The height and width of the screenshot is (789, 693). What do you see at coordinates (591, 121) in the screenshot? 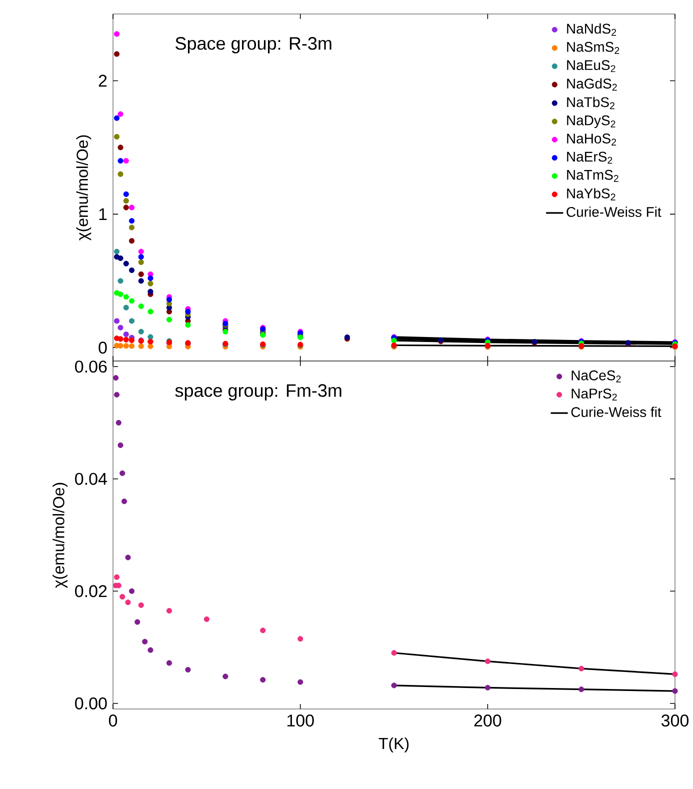
I see `legend-label: NaDyS$_{2}$` at bounding box center [591, 121].